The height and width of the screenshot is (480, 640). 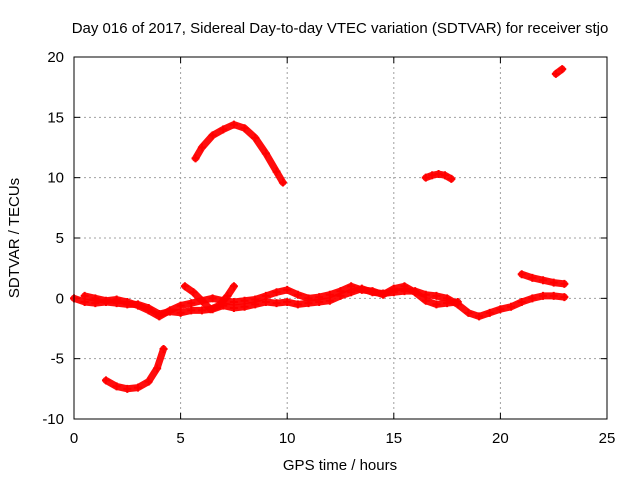 What do you see at coordinates (57, 359) in the screenshot?
I see `y-tick-label: -5` at bounding box center [57, 359].